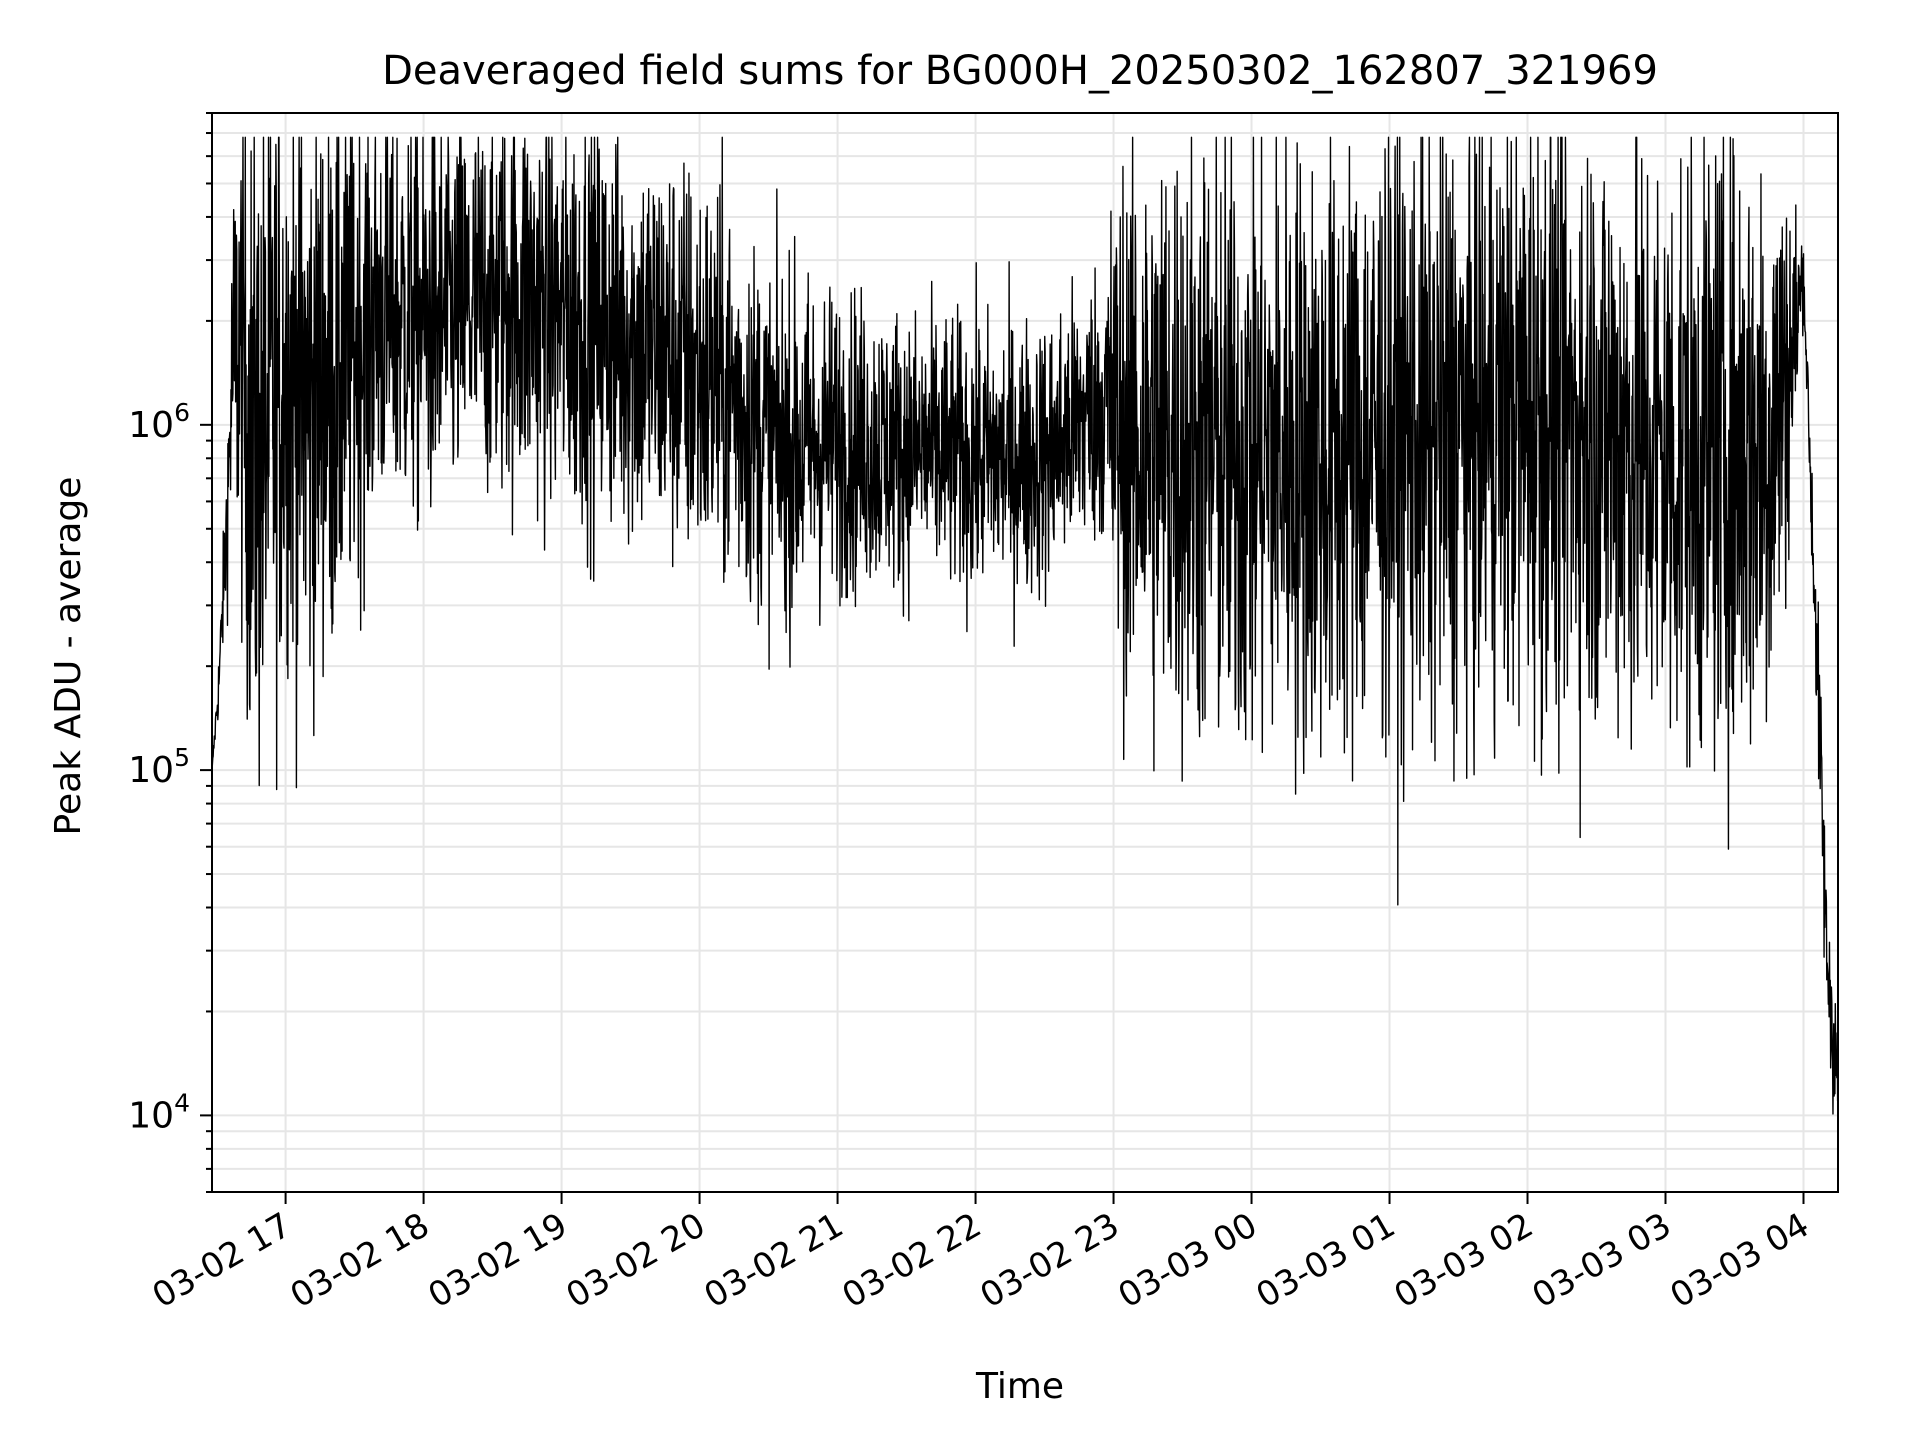 The height and width of the screenshot is (1440, 1920). I want to click on y-tick-label-exponent: 4, so click(182, 1102).